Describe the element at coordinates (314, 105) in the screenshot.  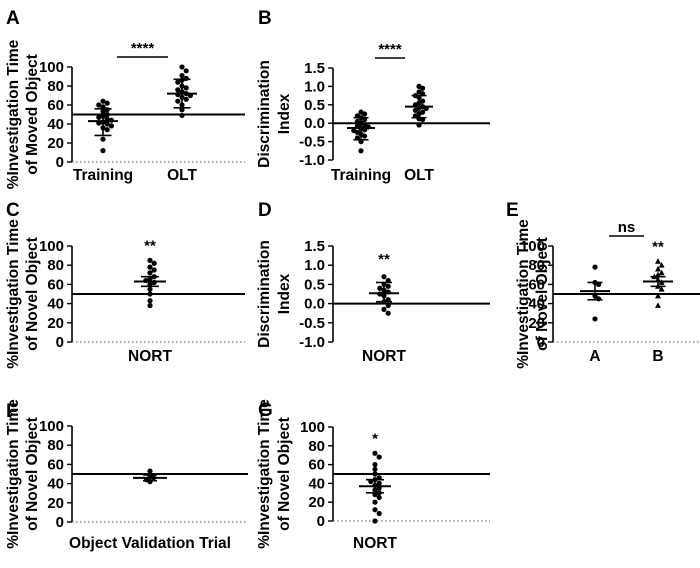
I see `y-tick-label: 0.5` at that location.